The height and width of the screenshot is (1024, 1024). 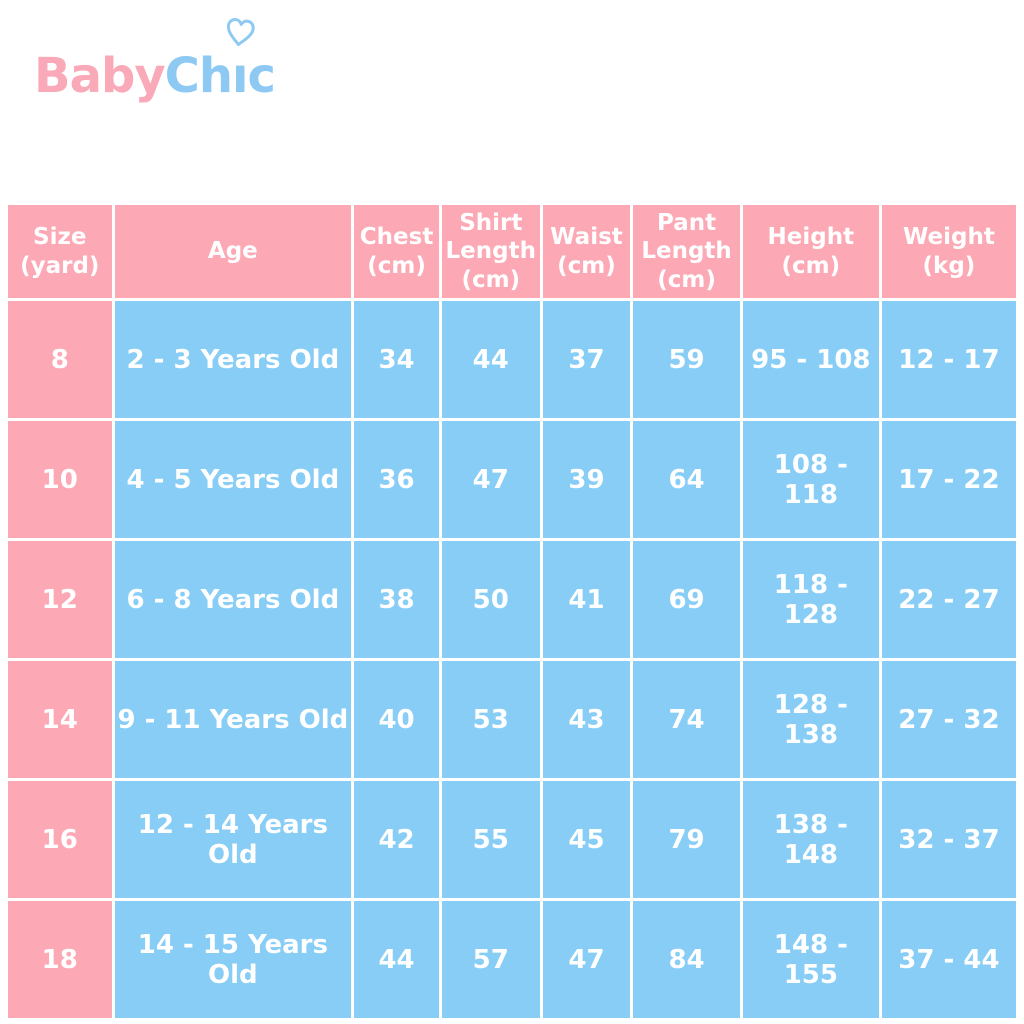 What do you see at coordinates (686, 599) in the screenshot?
I see `pant-length-cell: 69` at bounding box center [686, 599].